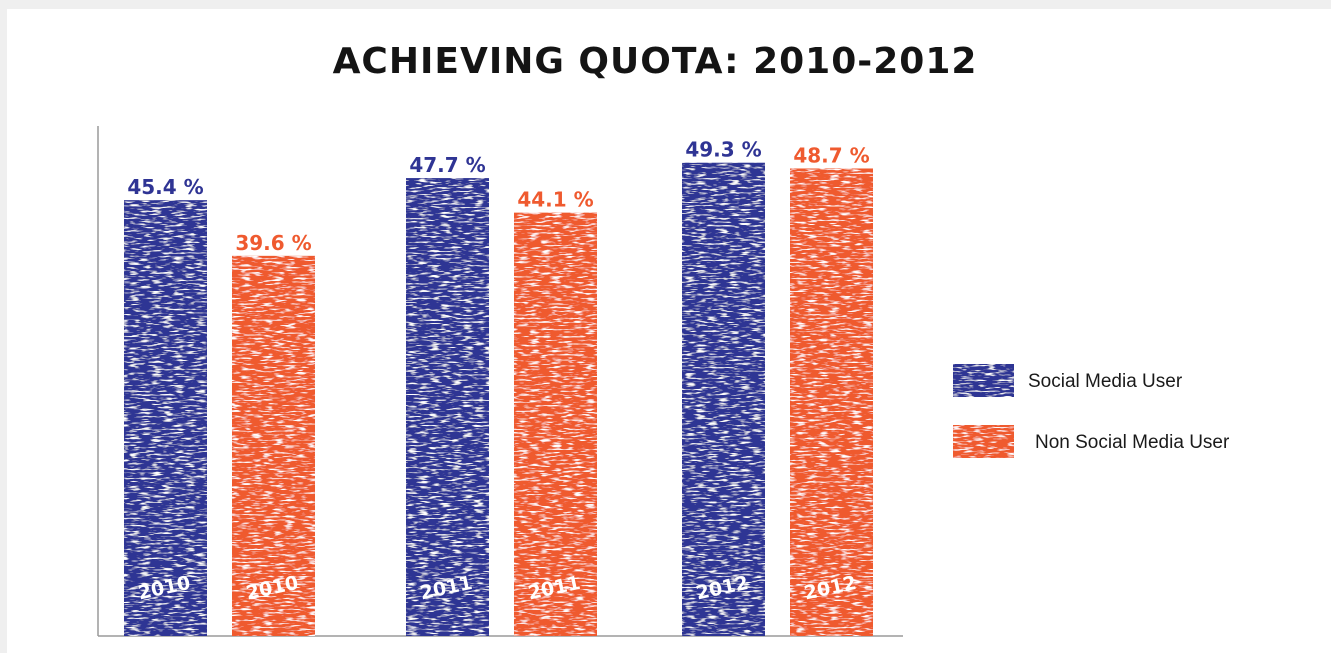 The width and height of the screenshot is (1331, 653). Describe the element at coordinates (1132, 442) in the screenshot. I see `legend-label-non-social: Non Social Media User` at that location.